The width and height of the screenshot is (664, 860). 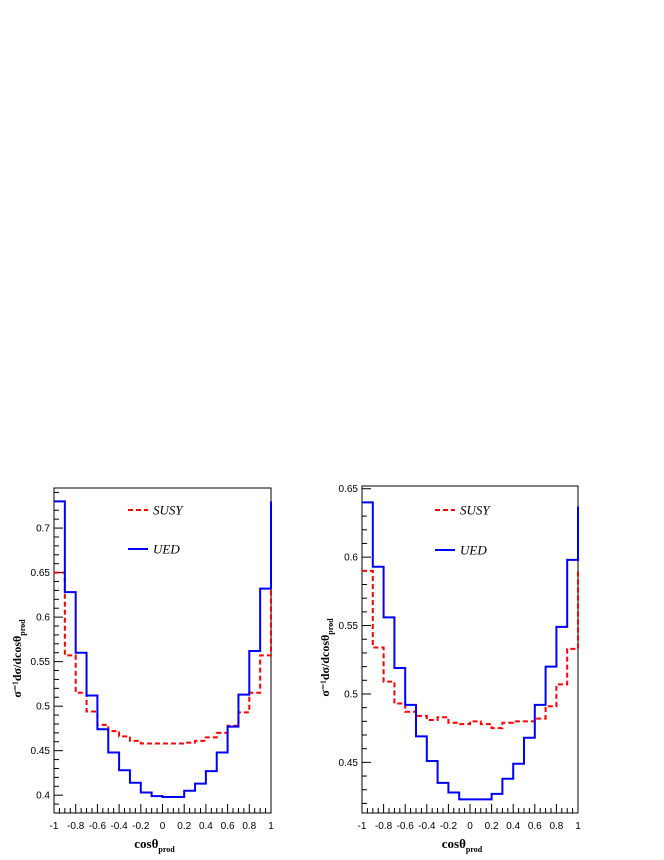 I want to click on y-tick-label: 0.4, so click(x=43, y=796).